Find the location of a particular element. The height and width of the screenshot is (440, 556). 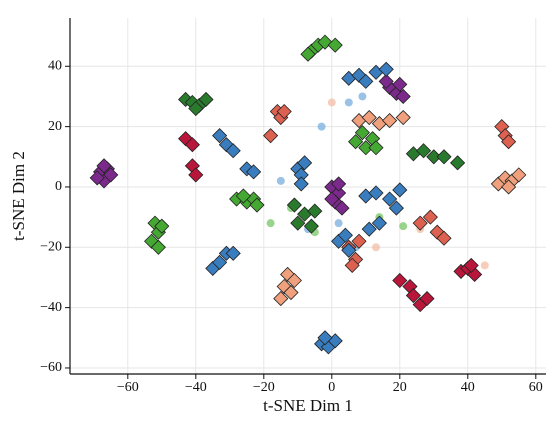

x-tick-label: −20 is located at coordinates (264, 387).